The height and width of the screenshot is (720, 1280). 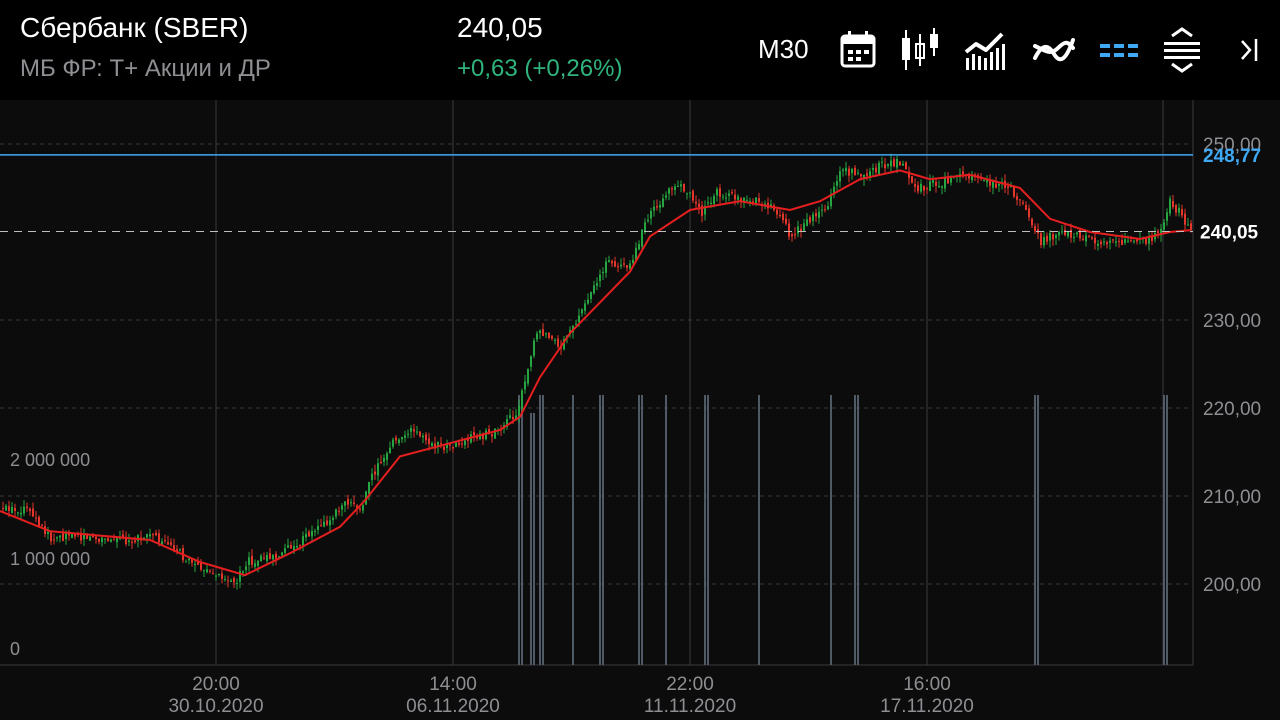 What do you see at coordinates (1120, 50) in the screenshot?
I see `horizontal-lines-icon` at bounding box center [1120, 50].